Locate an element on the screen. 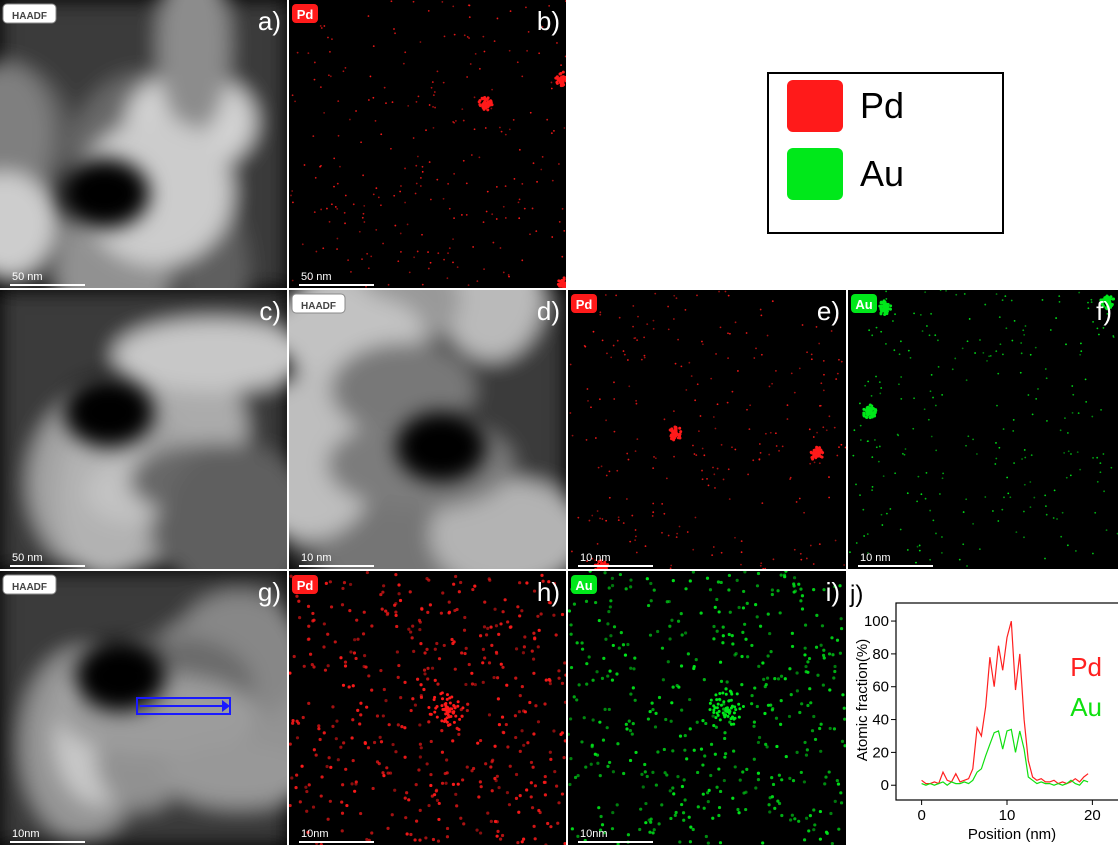 This screenshot has height=845, width=1118. panel-label: e) is located at coordinates (828, 311).